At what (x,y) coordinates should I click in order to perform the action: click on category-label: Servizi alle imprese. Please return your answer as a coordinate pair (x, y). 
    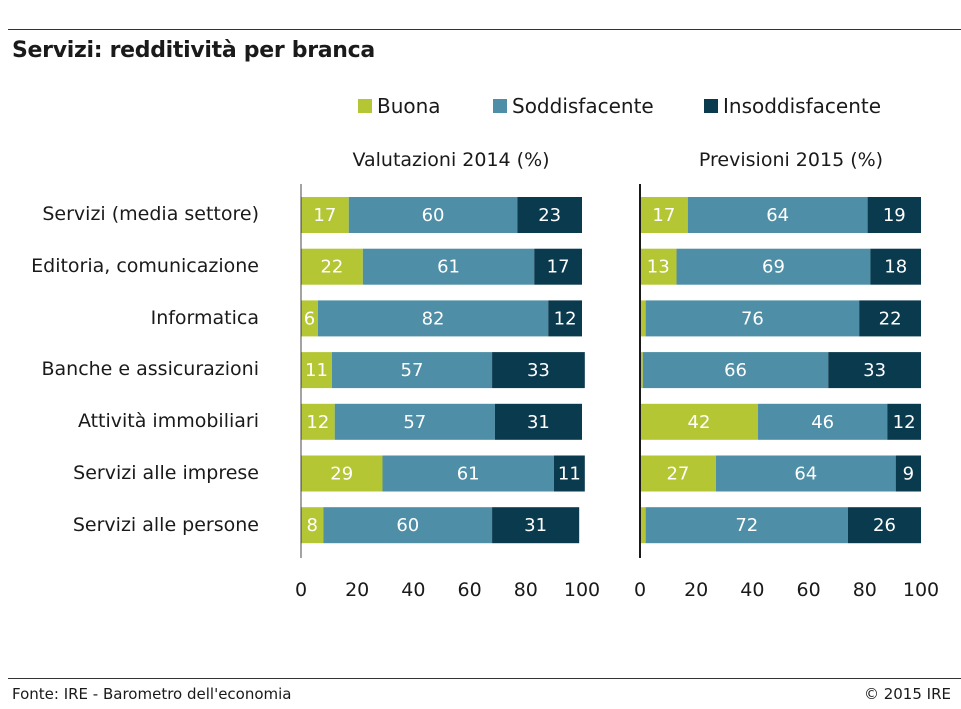
    Looking at the image, I should click on (166, 473).